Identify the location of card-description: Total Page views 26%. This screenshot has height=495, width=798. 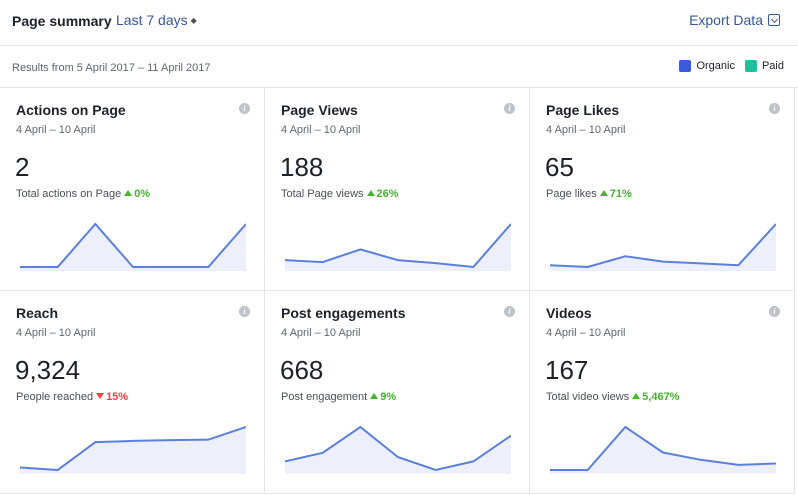
(340, 194).